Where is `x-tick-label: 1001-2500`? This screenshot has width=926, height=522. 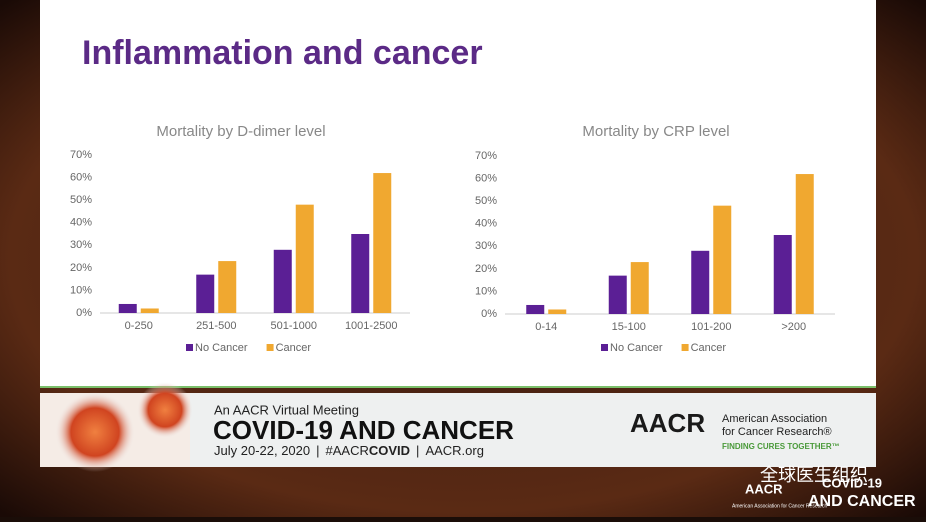
x-tick-label: 1001-2500 is located at coordinates (371, 326).